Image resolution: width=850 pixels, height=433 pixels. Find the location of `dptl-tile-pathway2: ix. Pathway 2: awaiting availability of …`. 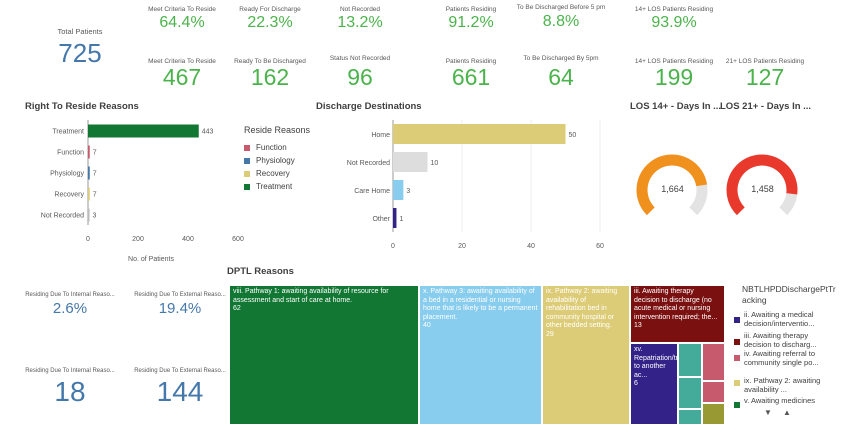

dptl-tile-pathway2: ix. Pathway 2: awaiting availability of … is located at coordinates (586, 355).